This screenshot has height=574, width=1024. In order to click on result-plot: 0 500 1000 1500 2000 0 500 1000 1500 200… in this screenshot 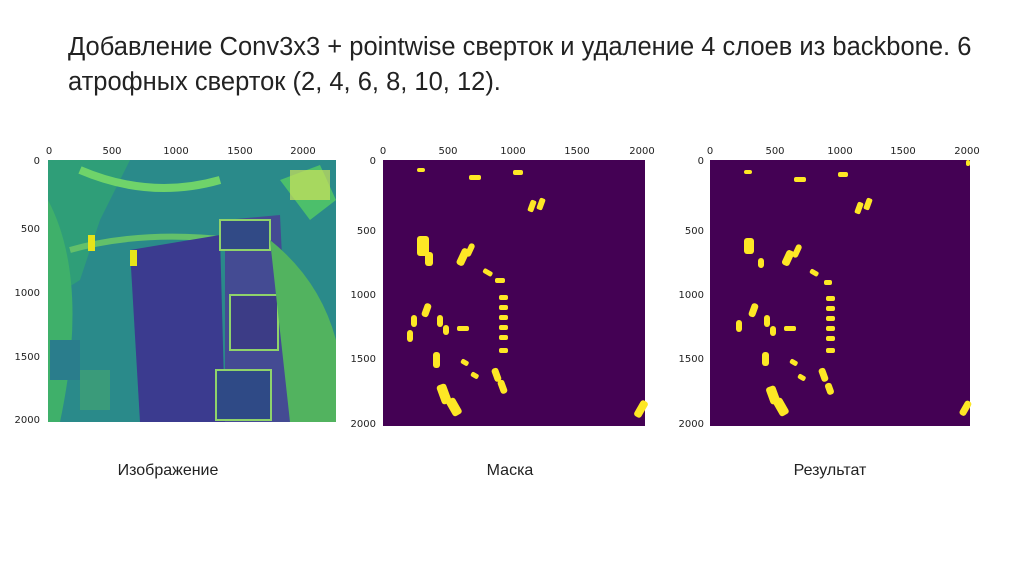, I will do `click(829, 288)`.